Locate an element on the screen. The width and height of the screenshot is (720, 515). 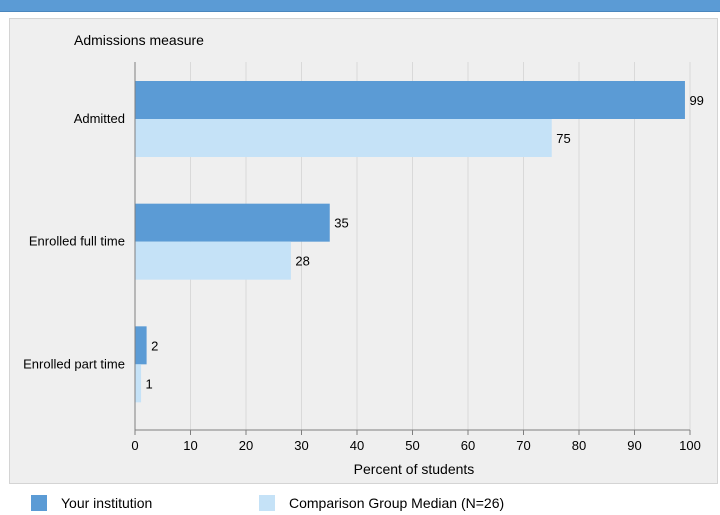
y-axis-title: Admissions measure is located at coordinates (139, 40).